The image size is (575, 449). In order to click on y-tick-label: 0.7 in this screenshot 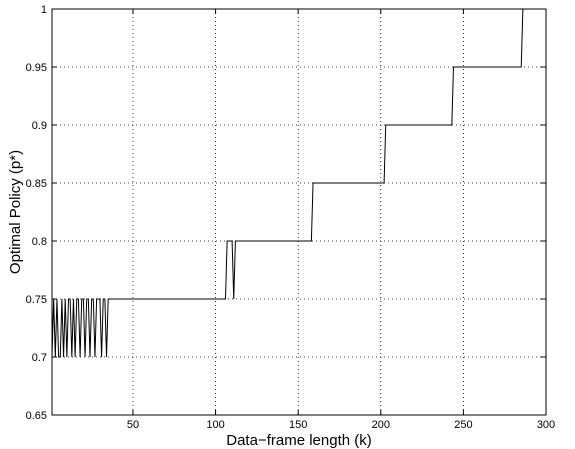, I will do `click(39, 358)`.